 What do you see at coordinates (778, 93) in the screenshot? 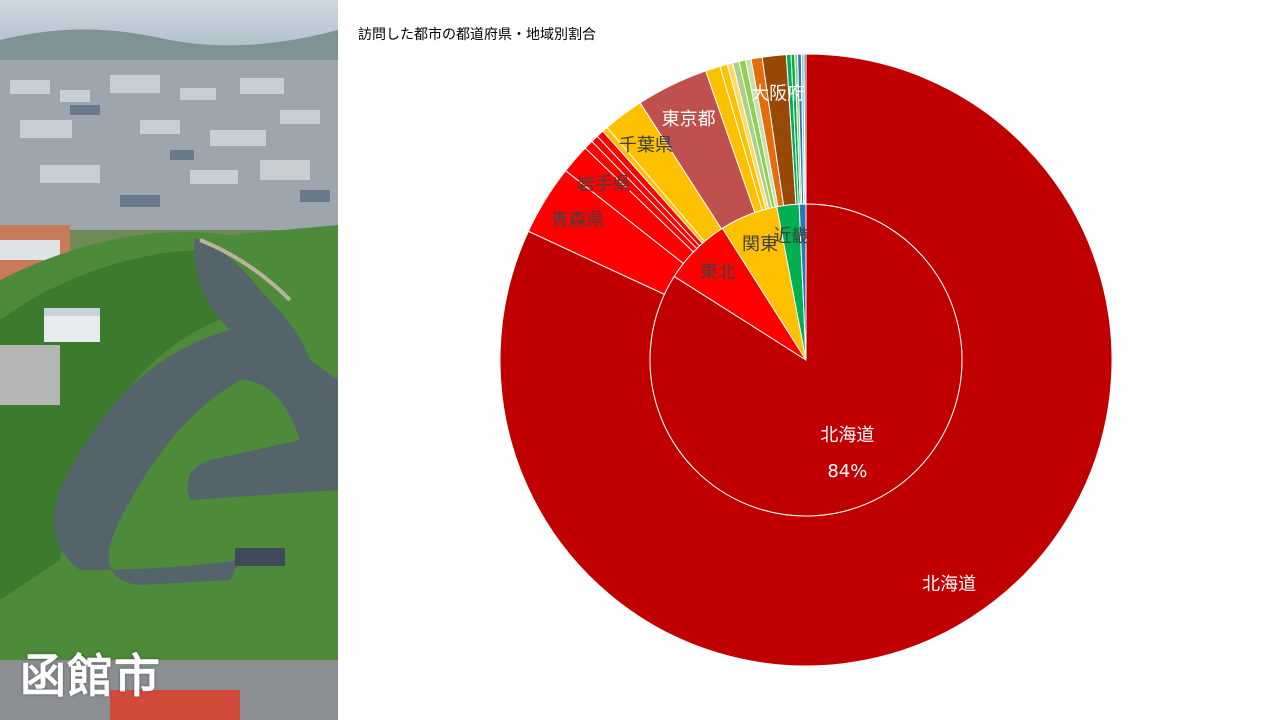
I see `outer-label-17: 大阪府` at bounding box center [778, 93].